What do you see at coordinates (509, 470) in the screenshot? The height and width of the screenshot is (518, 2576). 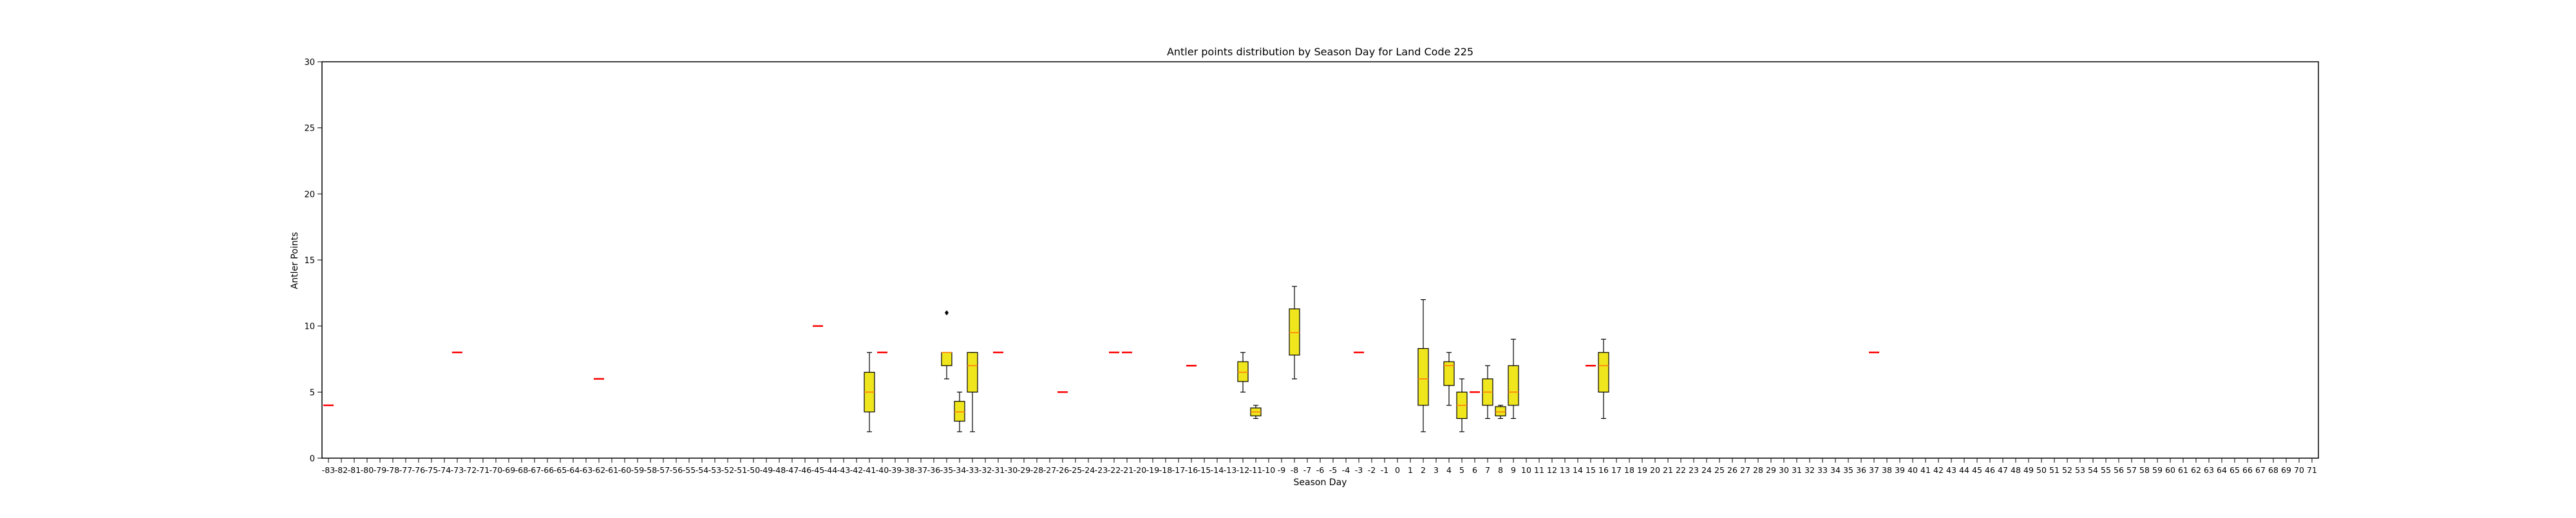 I see `x-tick-label: -69` at bounding box center [509, 470].